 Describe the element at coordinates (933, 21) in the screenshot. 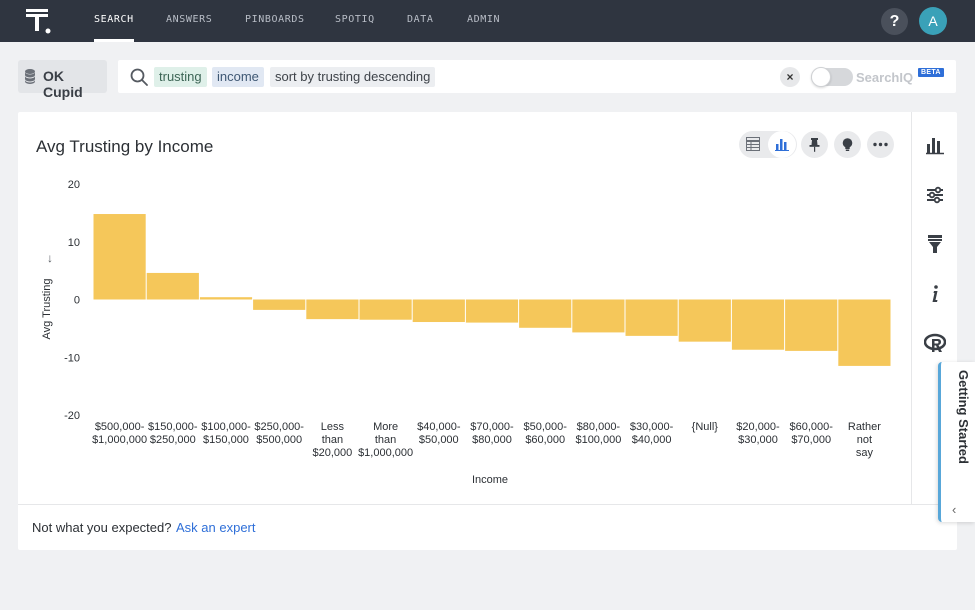

I see `user-avatar: A` at that location.